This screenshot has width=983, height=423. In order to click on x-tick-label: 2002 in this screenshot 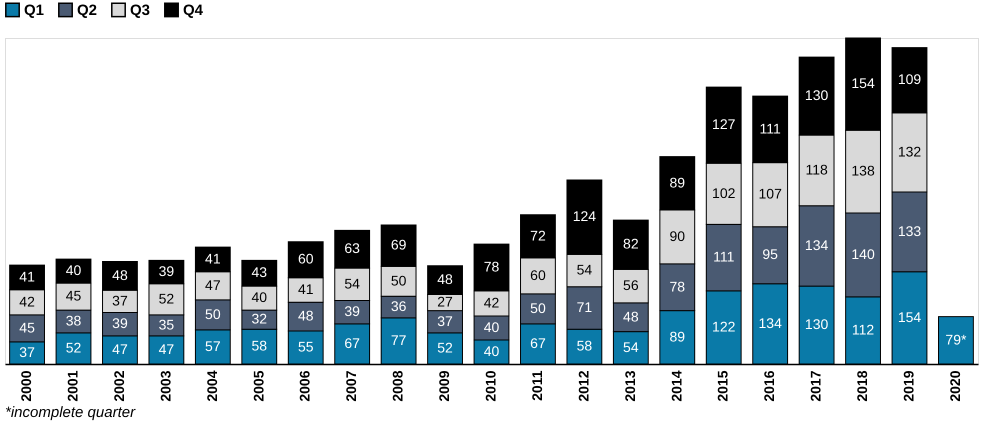, I will do `click(118, 386)`.